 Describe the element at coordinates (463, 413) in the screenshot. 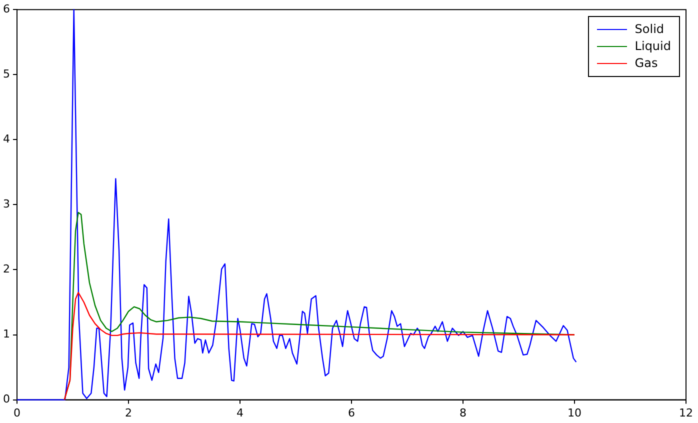

I see `x-tick-label: 8` at that location.